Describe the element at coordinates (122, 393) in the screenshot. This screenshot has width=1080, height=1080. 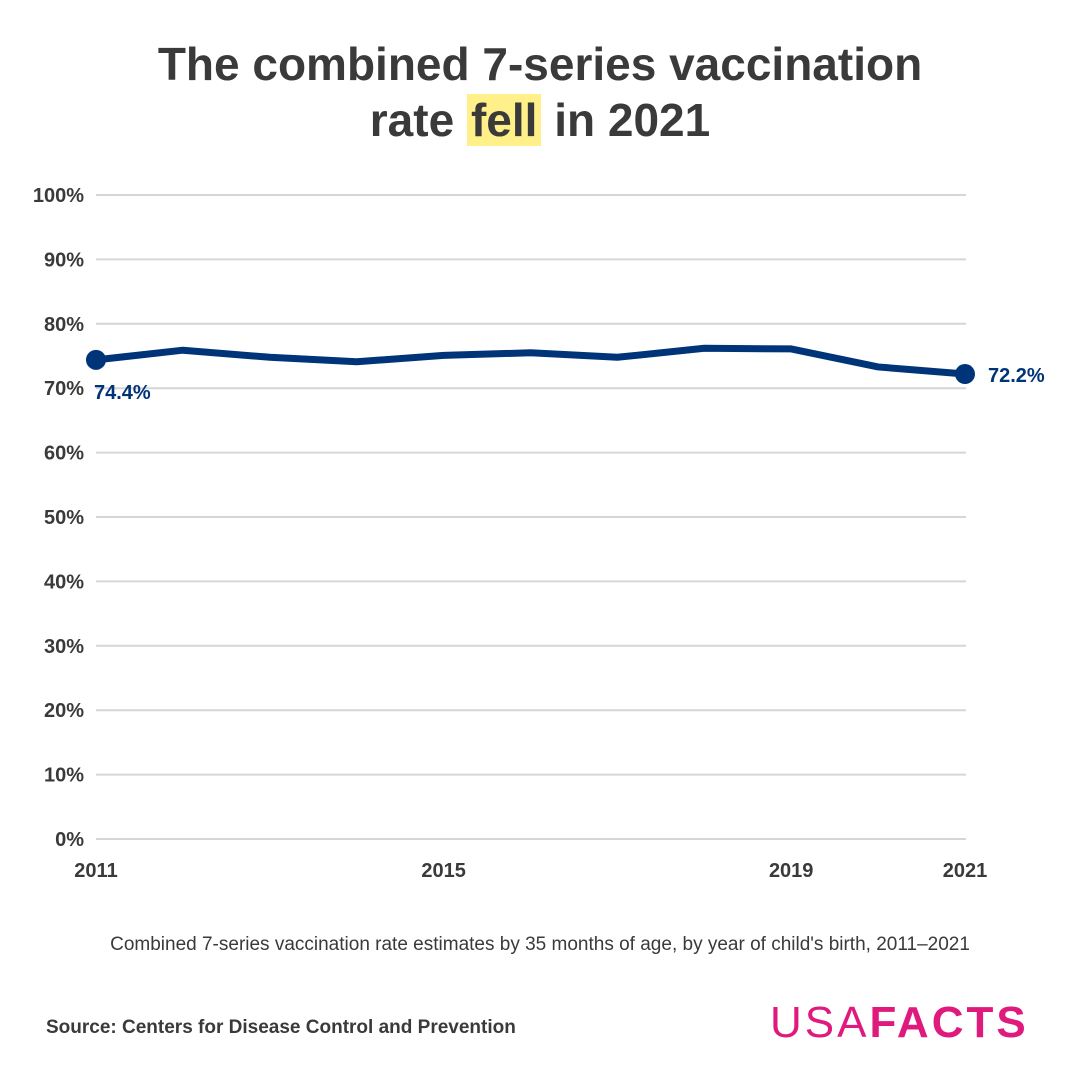
I see `data-label: 74.4%` at that location.